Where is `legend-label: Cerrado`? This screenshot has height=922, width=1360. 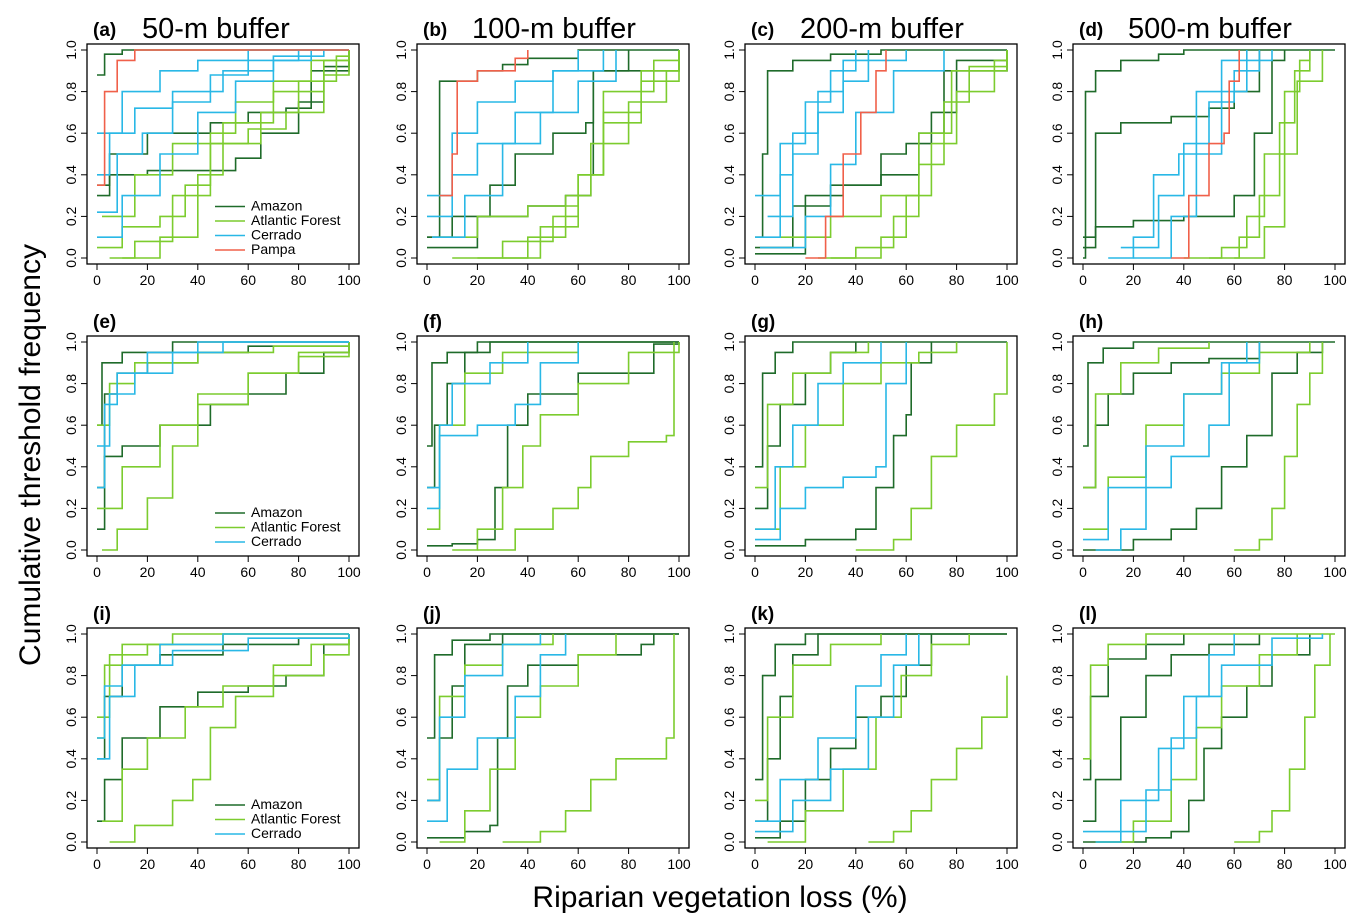 legend-label: Cerrado is located at coordinates (276, 541).